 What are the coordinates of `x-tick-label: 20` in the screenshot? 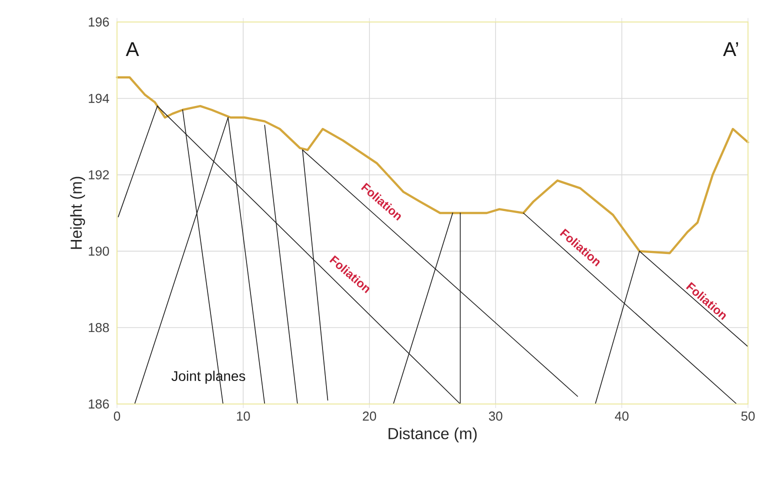 It's located at (369, 416).